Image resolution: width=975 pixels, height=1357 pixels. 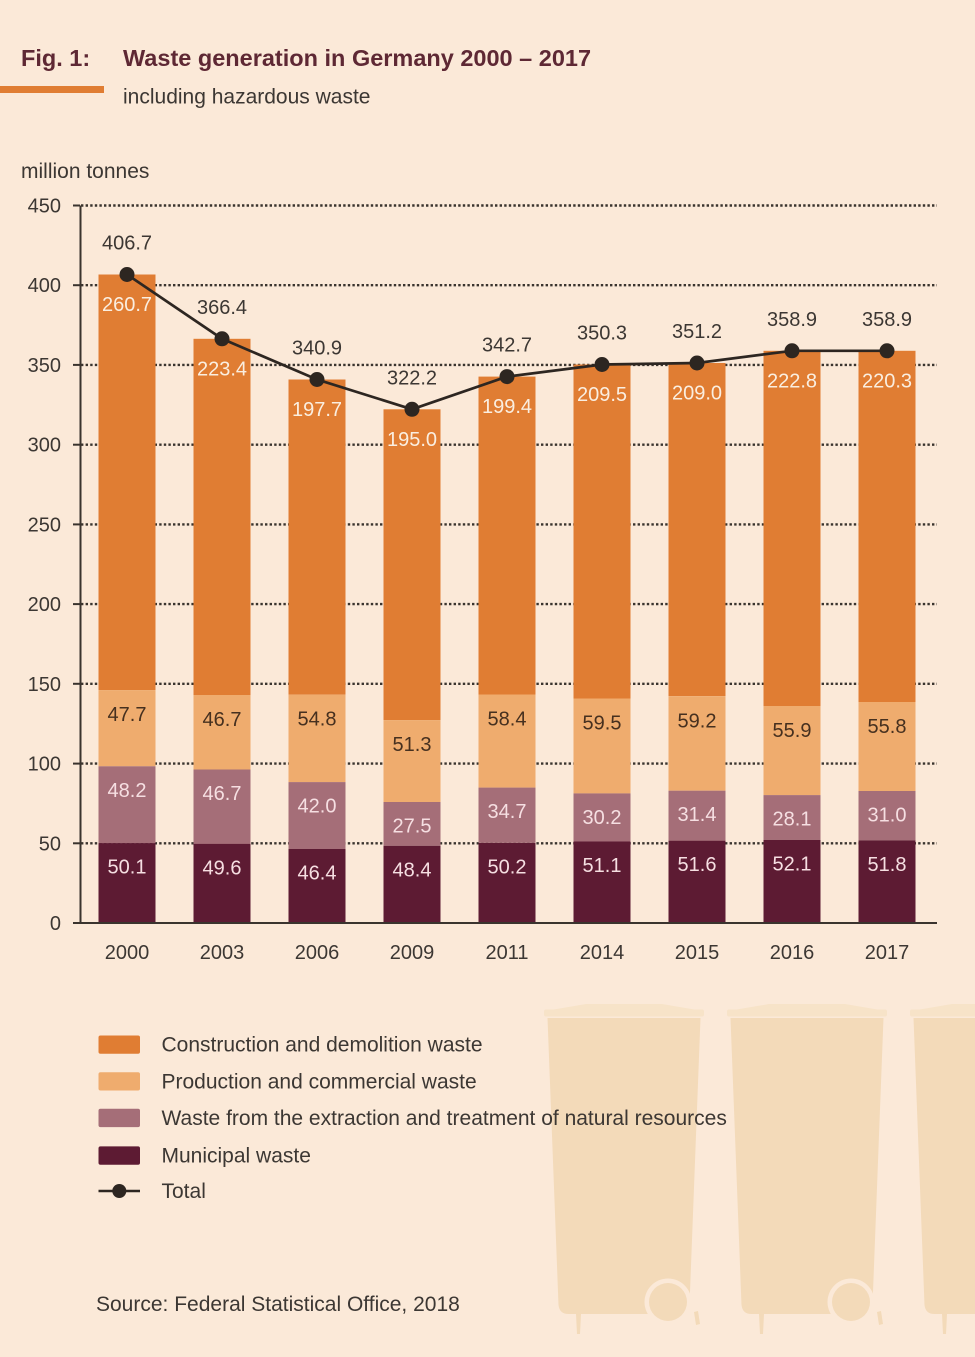 What do you see at coordinates (44, 366) in the screenshot?
I see `svg-text: 350` at bounding box center [44, 366].